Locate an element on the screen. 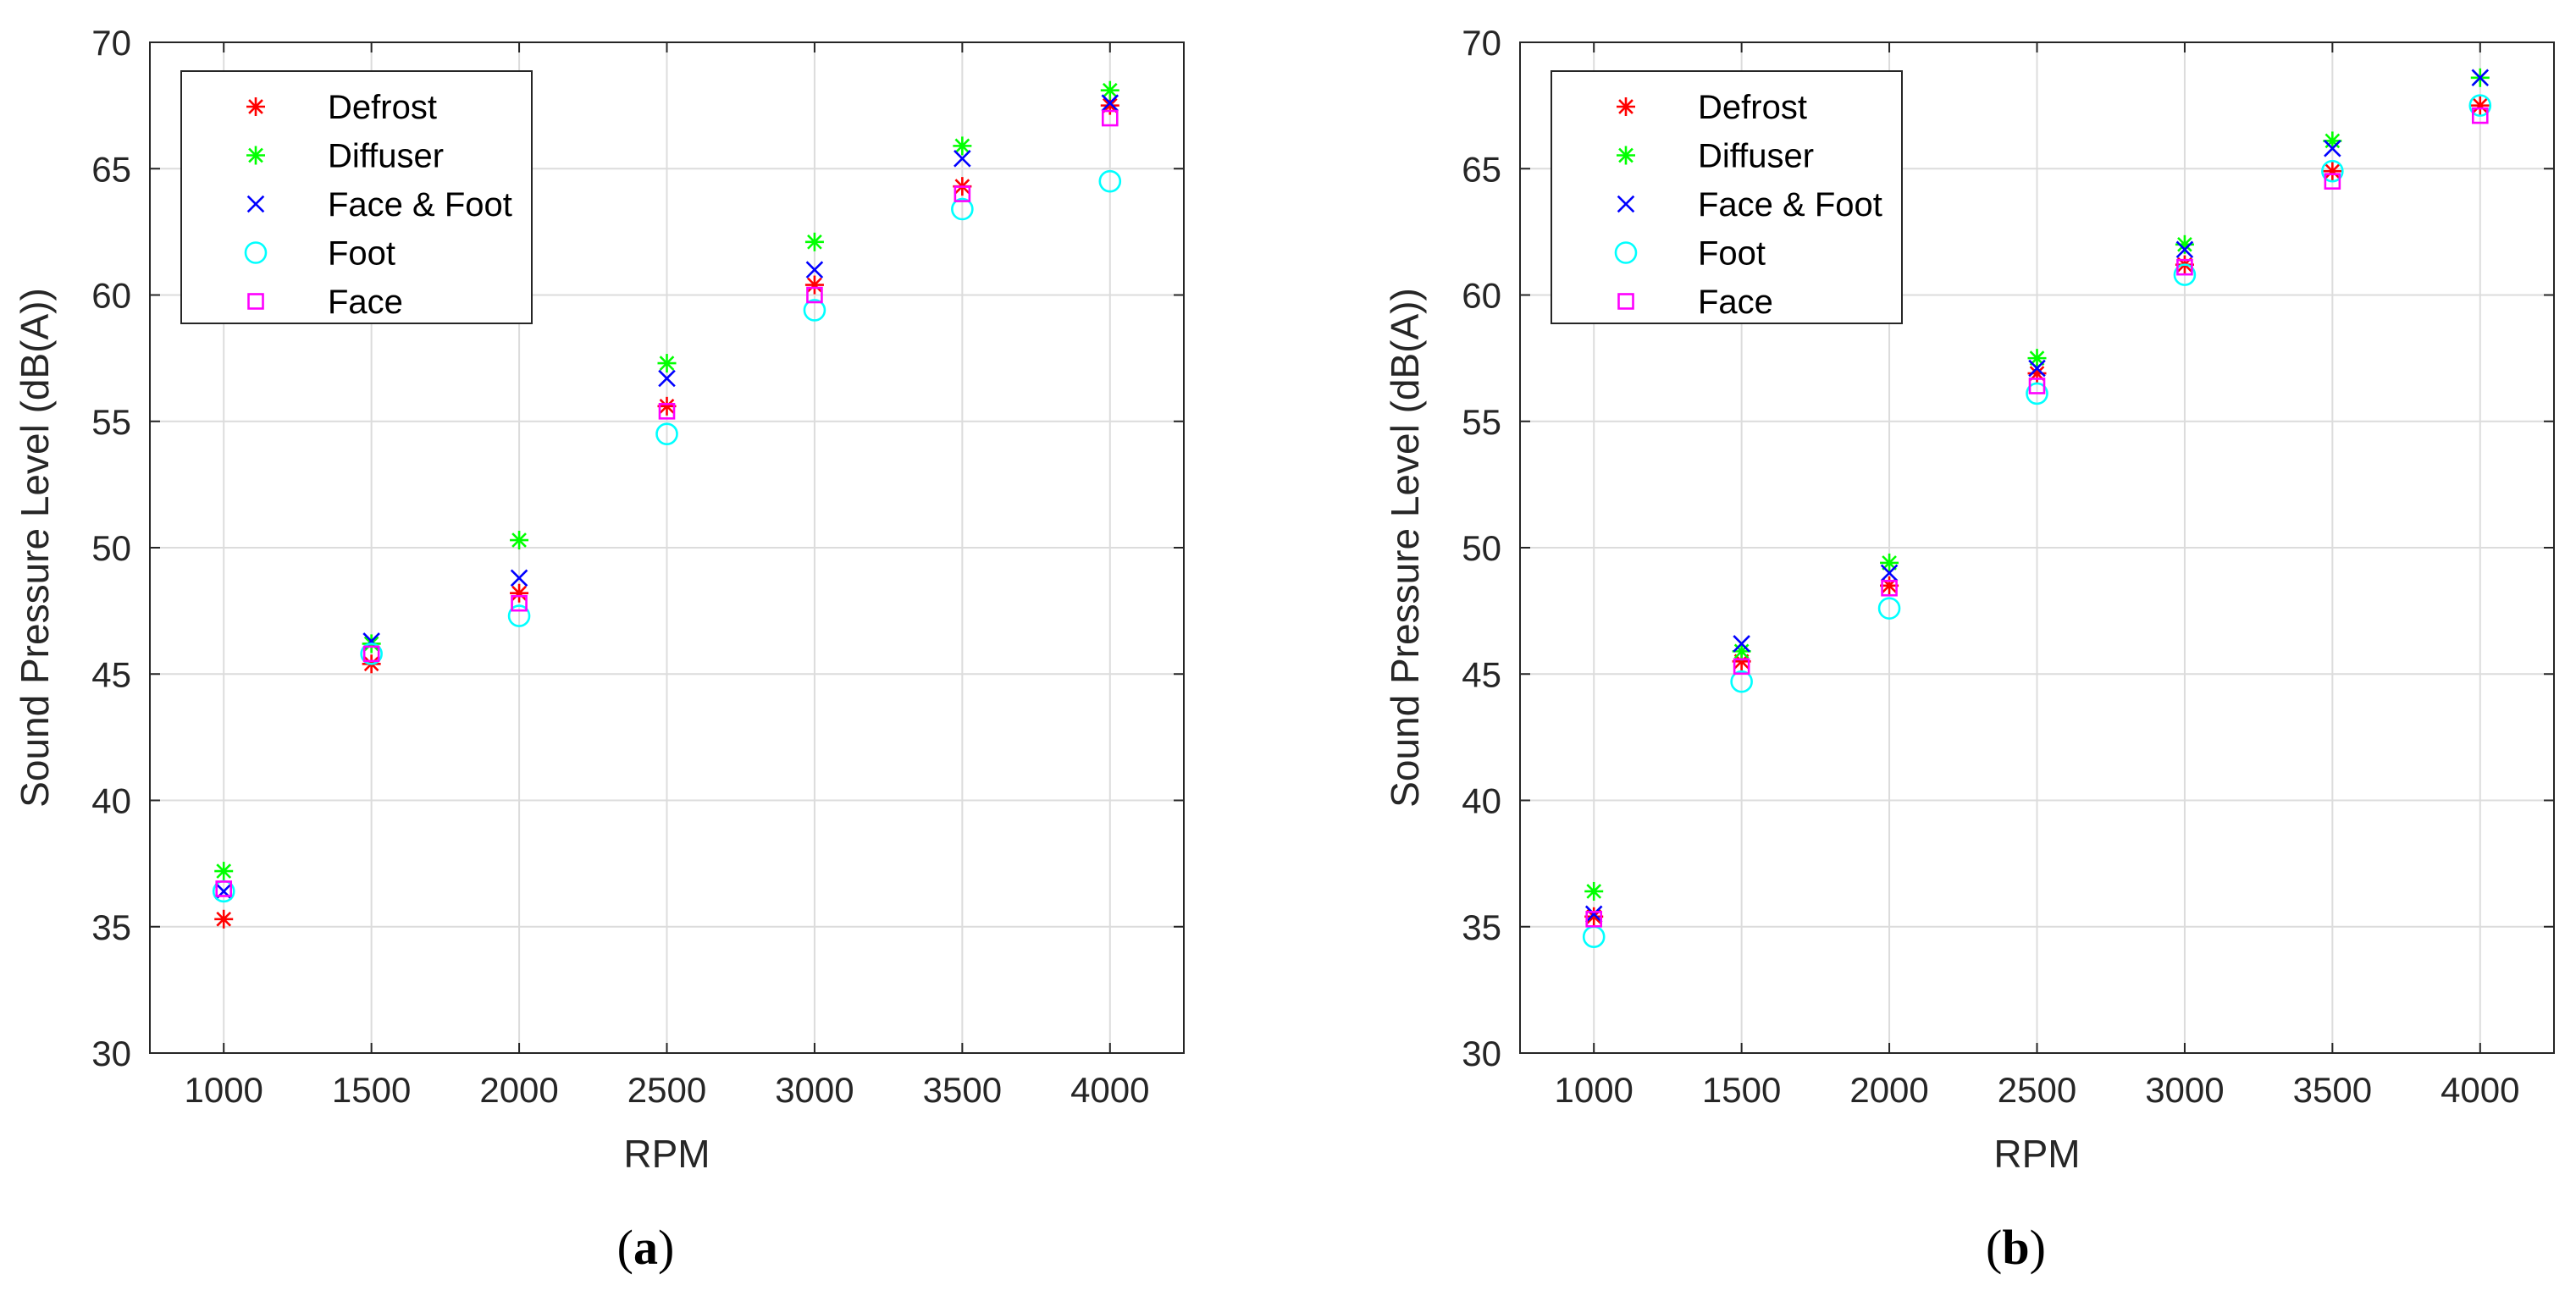  y-tick-label: 35 is located at coordinates (1481, 927).